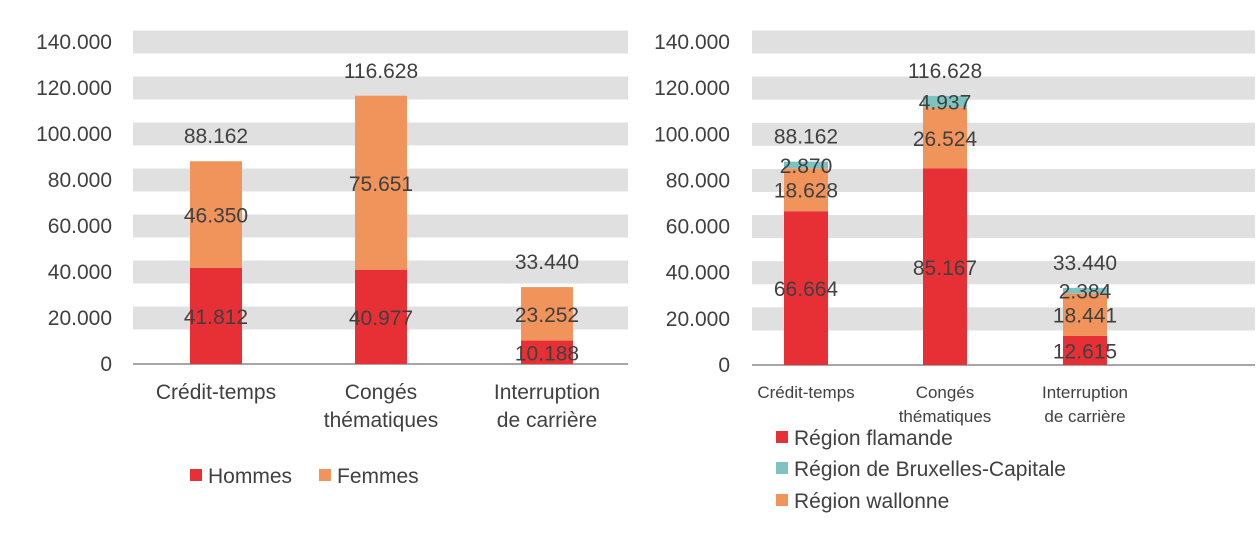 The width and height of the screenshot is (1258, 539). I want to click on data-label: 2.384, so click(1085, 292).